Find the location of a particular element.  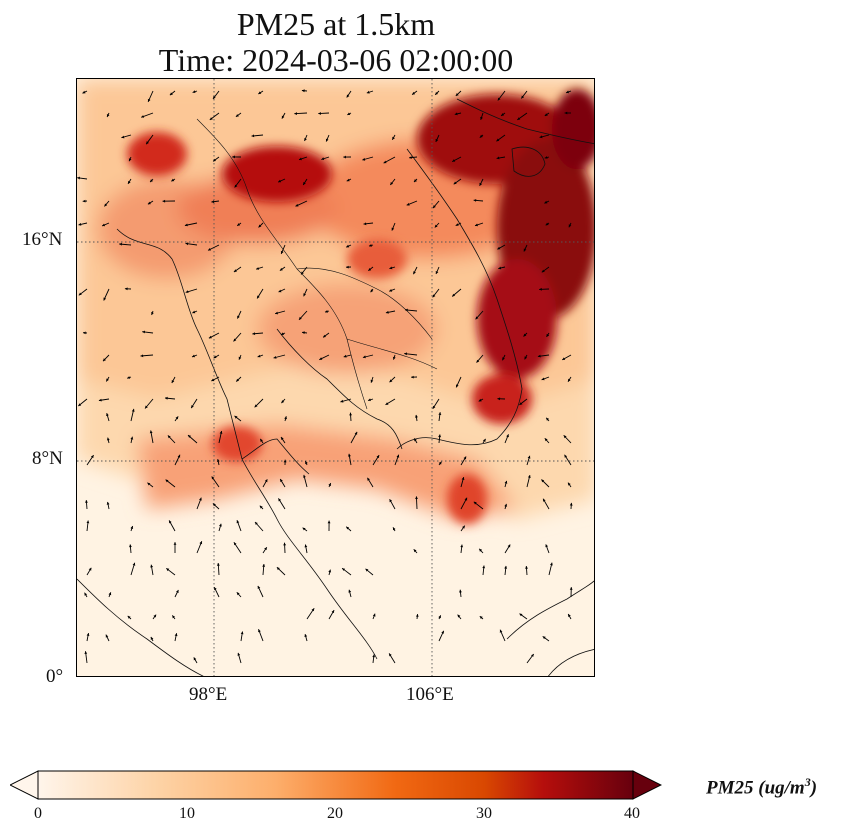

colorbar-label-prefix: PM25 (ug/m is located at coordinates (755, 788).